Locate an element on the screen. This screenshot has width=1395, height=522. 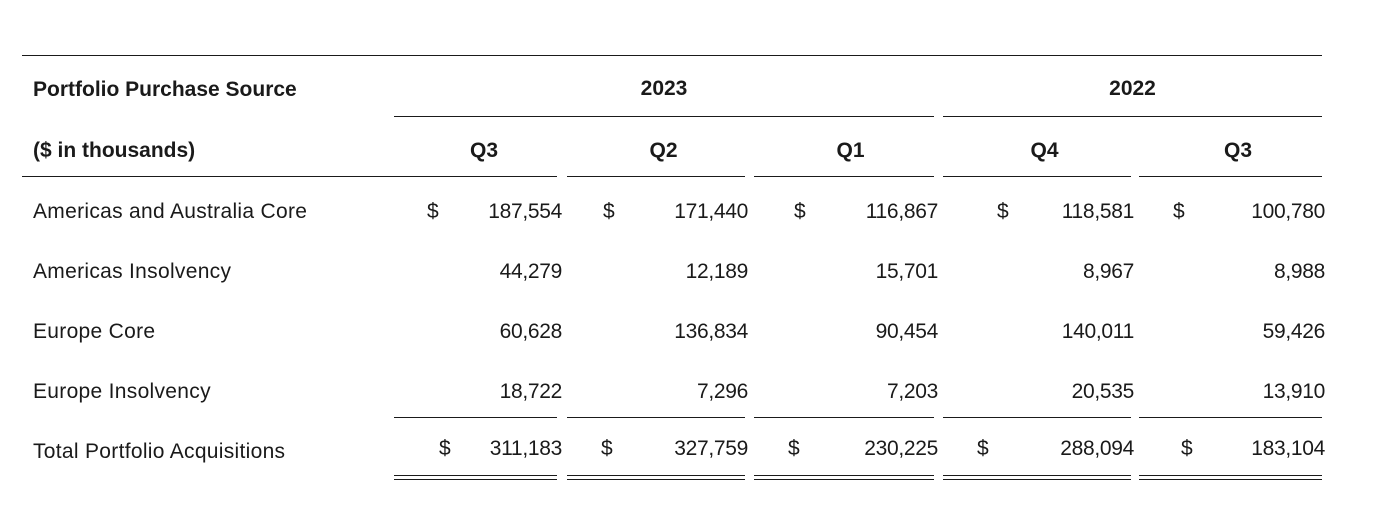
year-2022-rule is located at coordinates (1132, 116).